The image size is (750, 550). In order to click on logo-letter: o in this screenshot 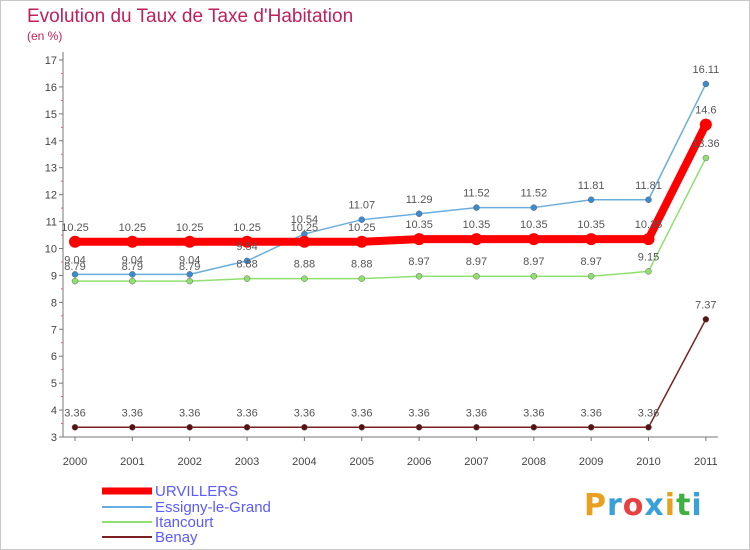, I will do `click(633, 505)`.